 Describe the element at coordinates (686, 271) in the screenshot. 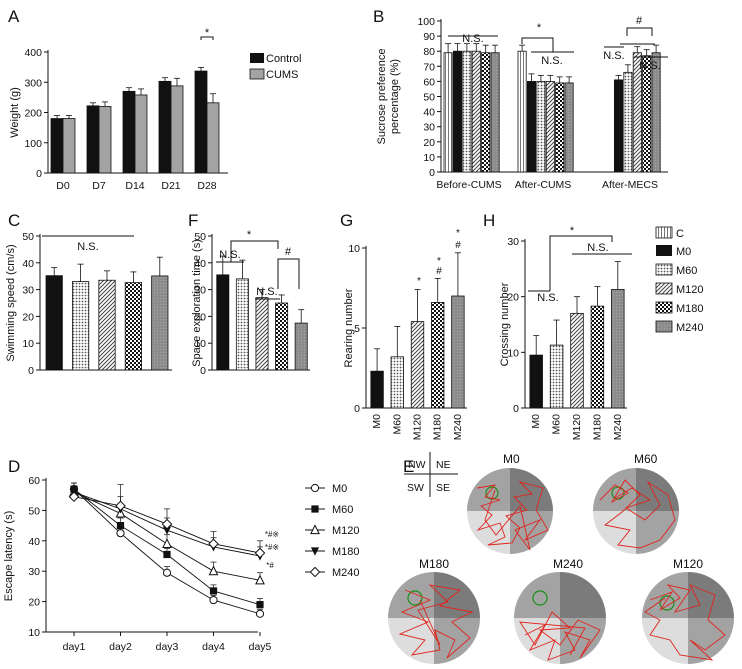

I see `legend-label-m60: M60` at that location.